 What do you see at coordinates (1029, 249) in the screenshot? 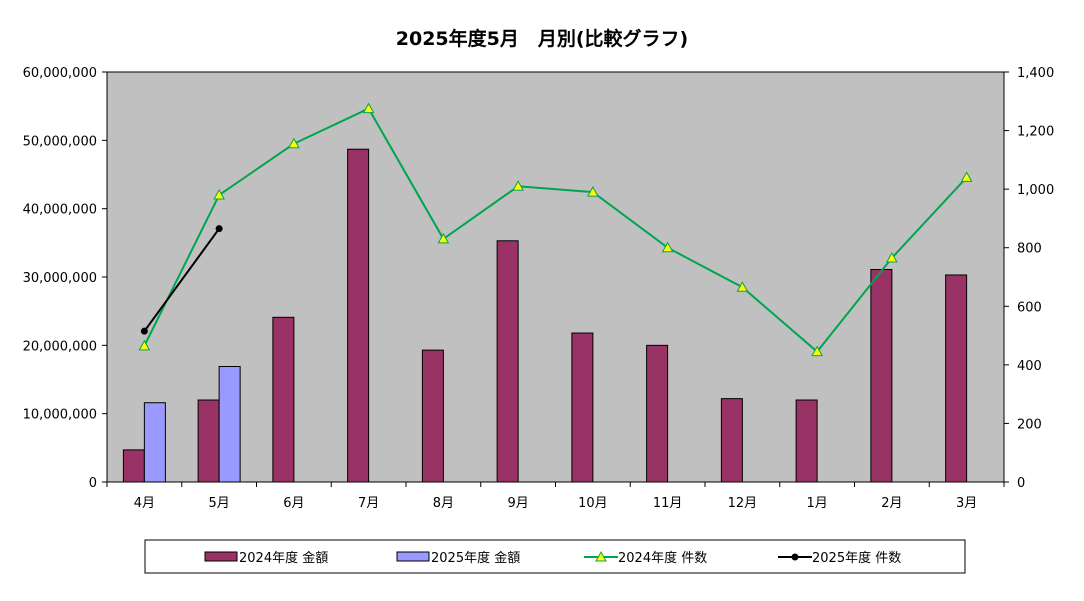
I see `right-axis-tick-label: 800` at bounding box center [1029, 249].